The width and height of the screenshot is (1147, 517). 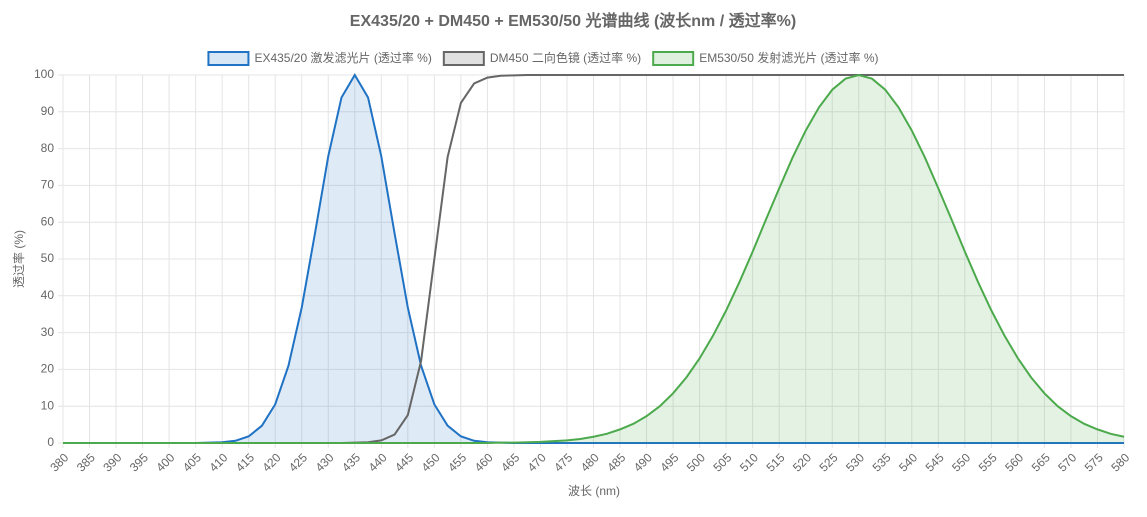 I want to click on x-tick-label: 410, so click(x=218, y=462).